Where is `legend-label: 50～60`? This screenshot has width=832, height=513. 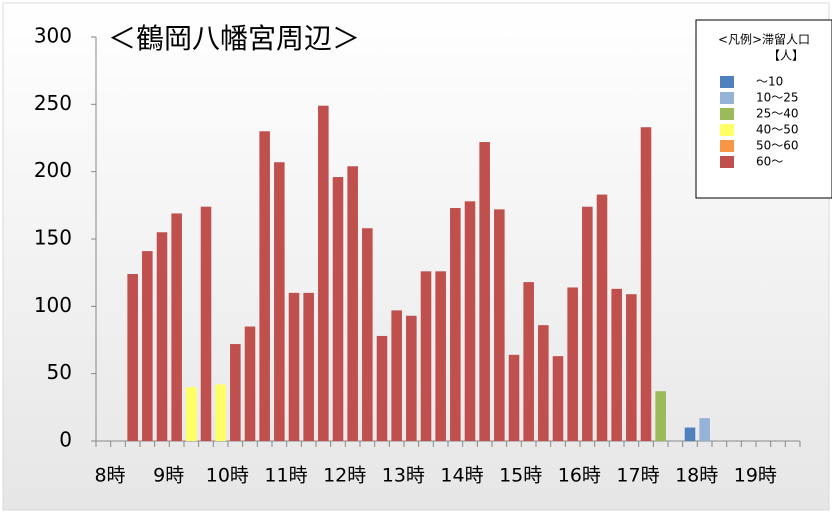
legend-label: 50～60 is located at coordinates (777, 146).